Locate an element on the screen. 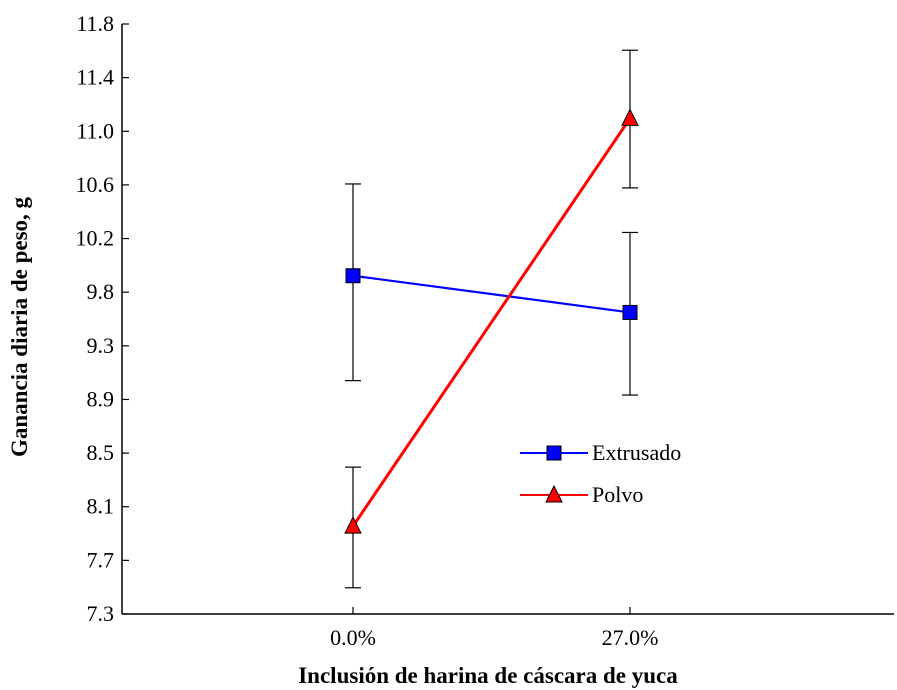  y-tick-label: 10.6 is located at coordinates (95, 184).